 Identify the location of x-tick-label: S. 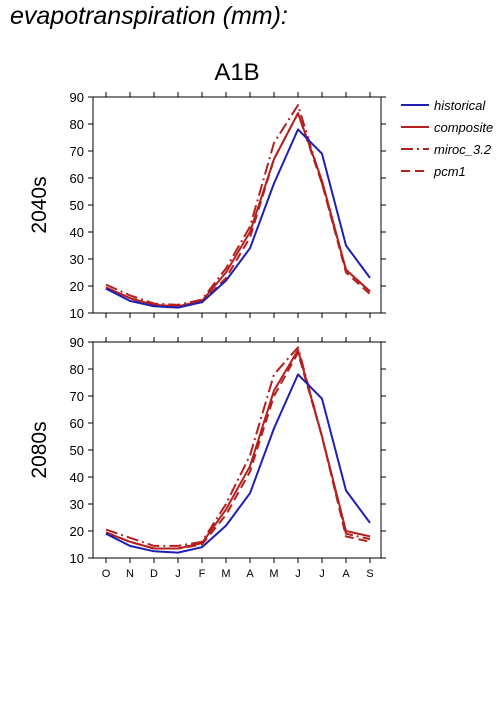
(369, 574).